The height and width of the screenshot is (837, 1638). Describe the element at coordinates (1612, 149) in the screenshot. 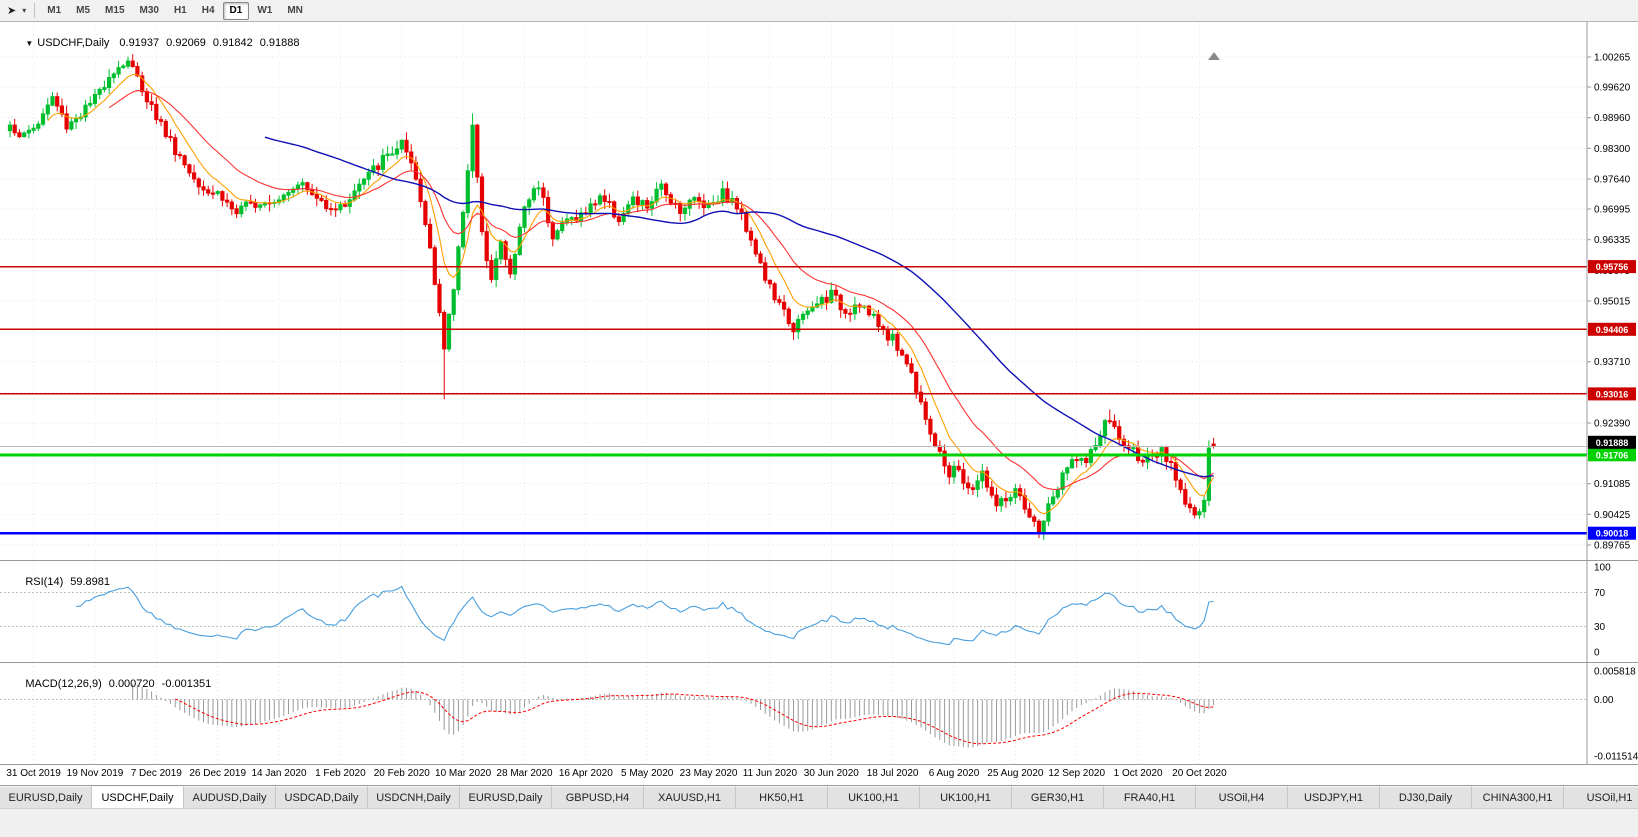

I see `price-tick-label: 0.98300` at that location.